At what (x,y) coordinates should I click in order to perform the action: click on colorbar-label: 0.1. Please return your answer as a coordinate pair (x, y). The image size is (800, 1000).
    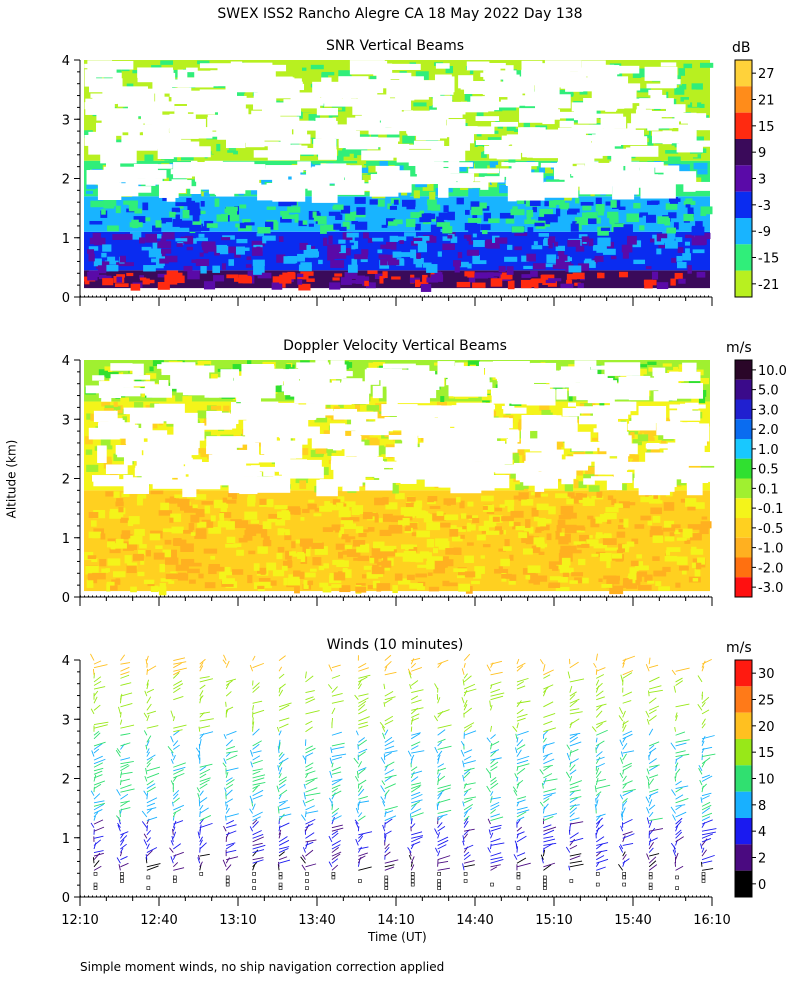
    Looking at the image, I should click on (768, 489).